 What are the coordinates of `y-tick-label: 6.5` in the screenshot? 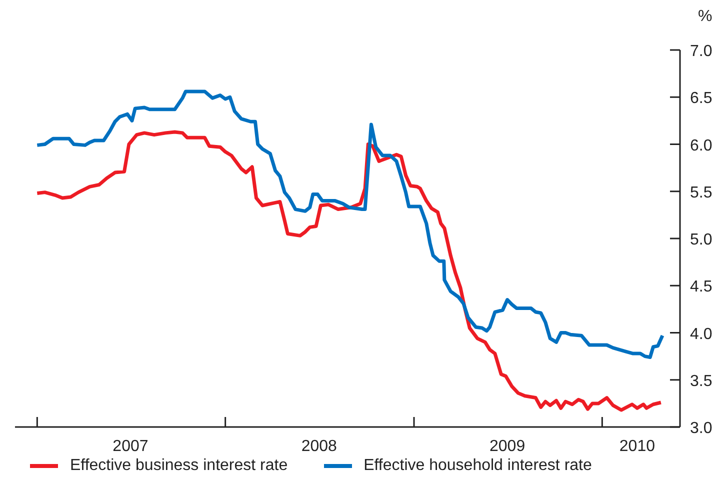 It's located at (701, 99).